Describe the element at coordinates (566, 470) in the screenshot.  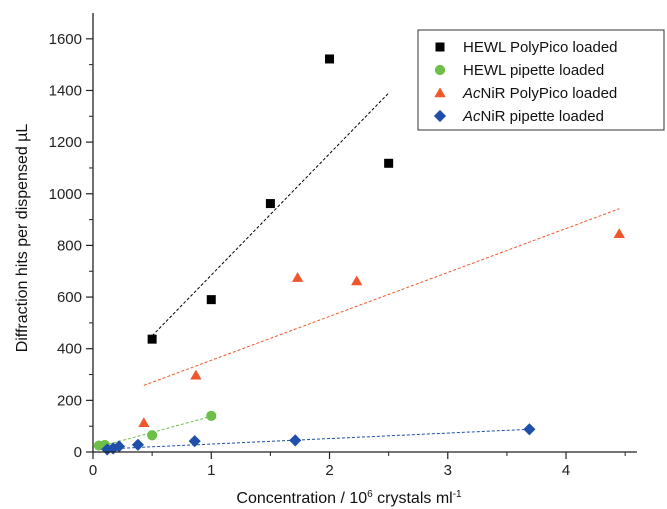
I see `x-tick-label: 4` at that location.